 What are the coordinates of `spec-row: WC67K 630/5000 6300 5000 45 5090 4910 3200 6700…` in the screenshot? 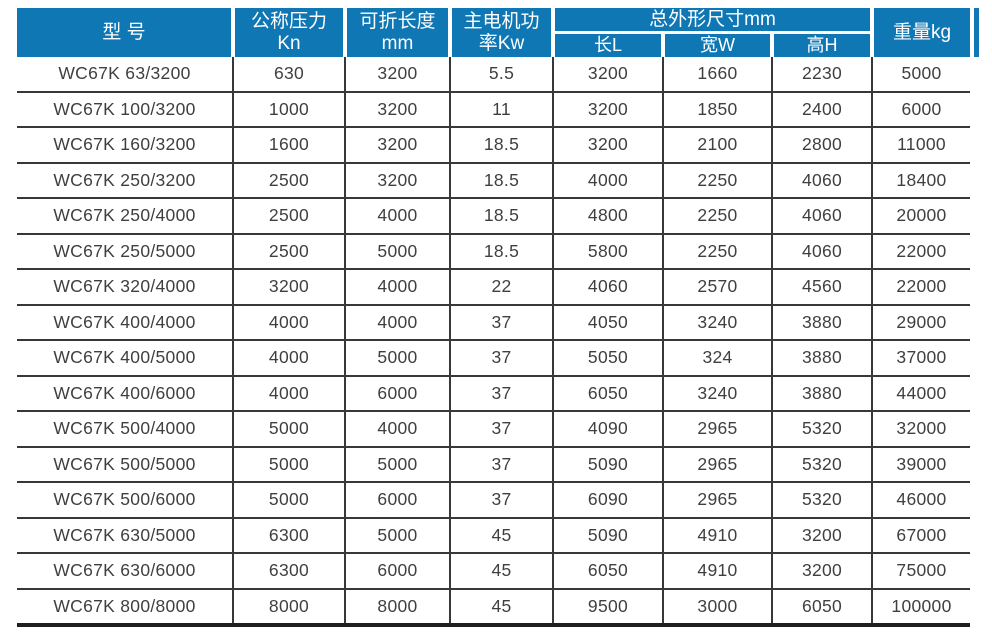 It's located at (494, 535).